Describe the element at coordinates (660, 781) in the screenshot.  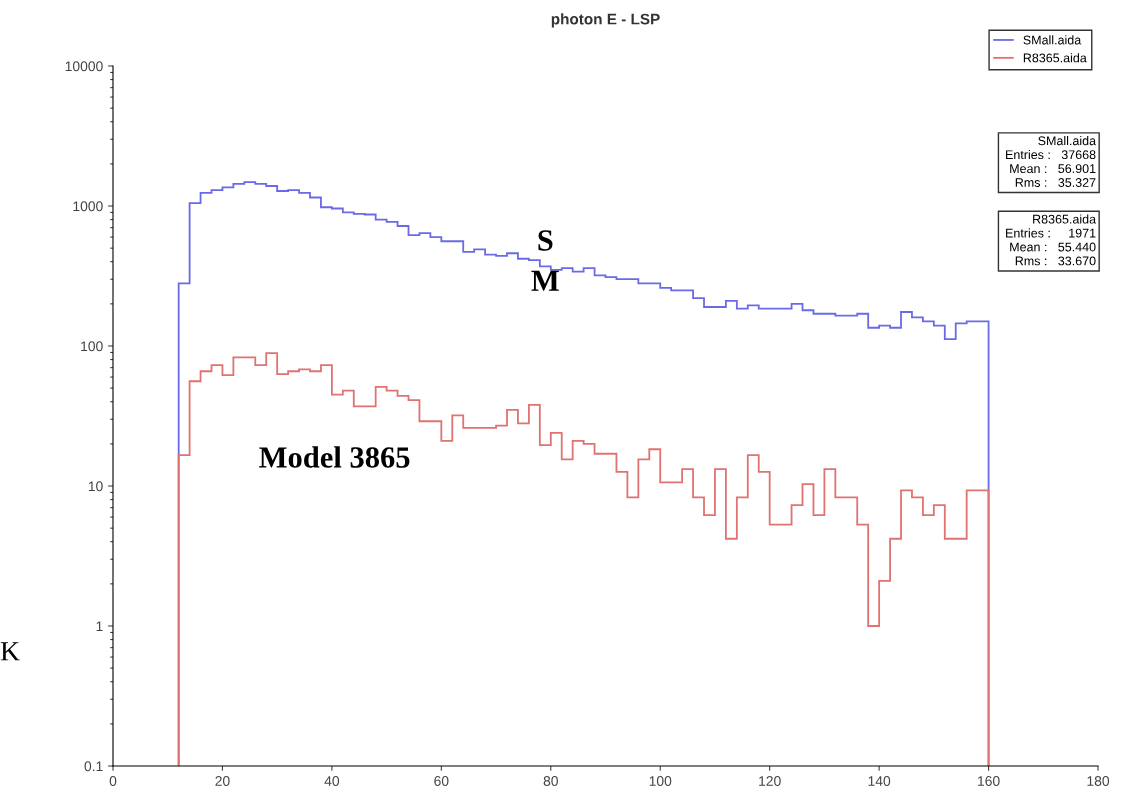
I see `x-tick-label: 100` at that location.